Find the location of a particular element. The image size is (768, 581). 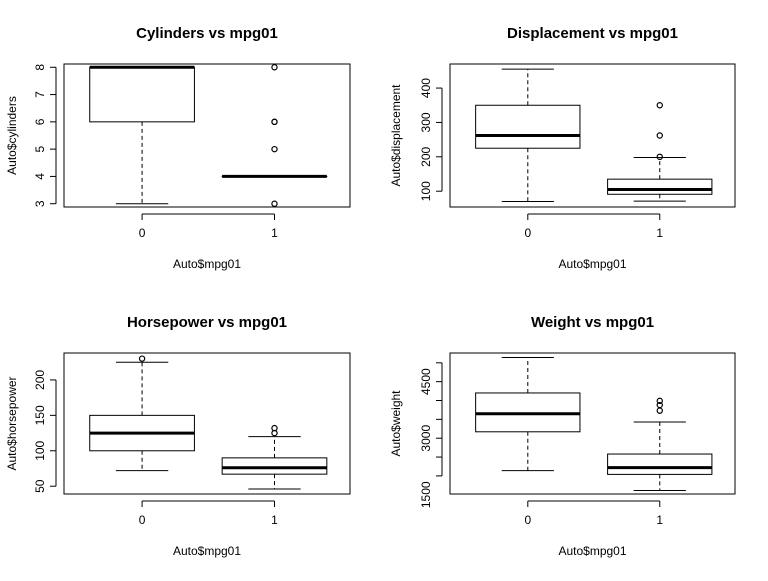

y-tick-label: 1500 is located at coordinates (426, 494).